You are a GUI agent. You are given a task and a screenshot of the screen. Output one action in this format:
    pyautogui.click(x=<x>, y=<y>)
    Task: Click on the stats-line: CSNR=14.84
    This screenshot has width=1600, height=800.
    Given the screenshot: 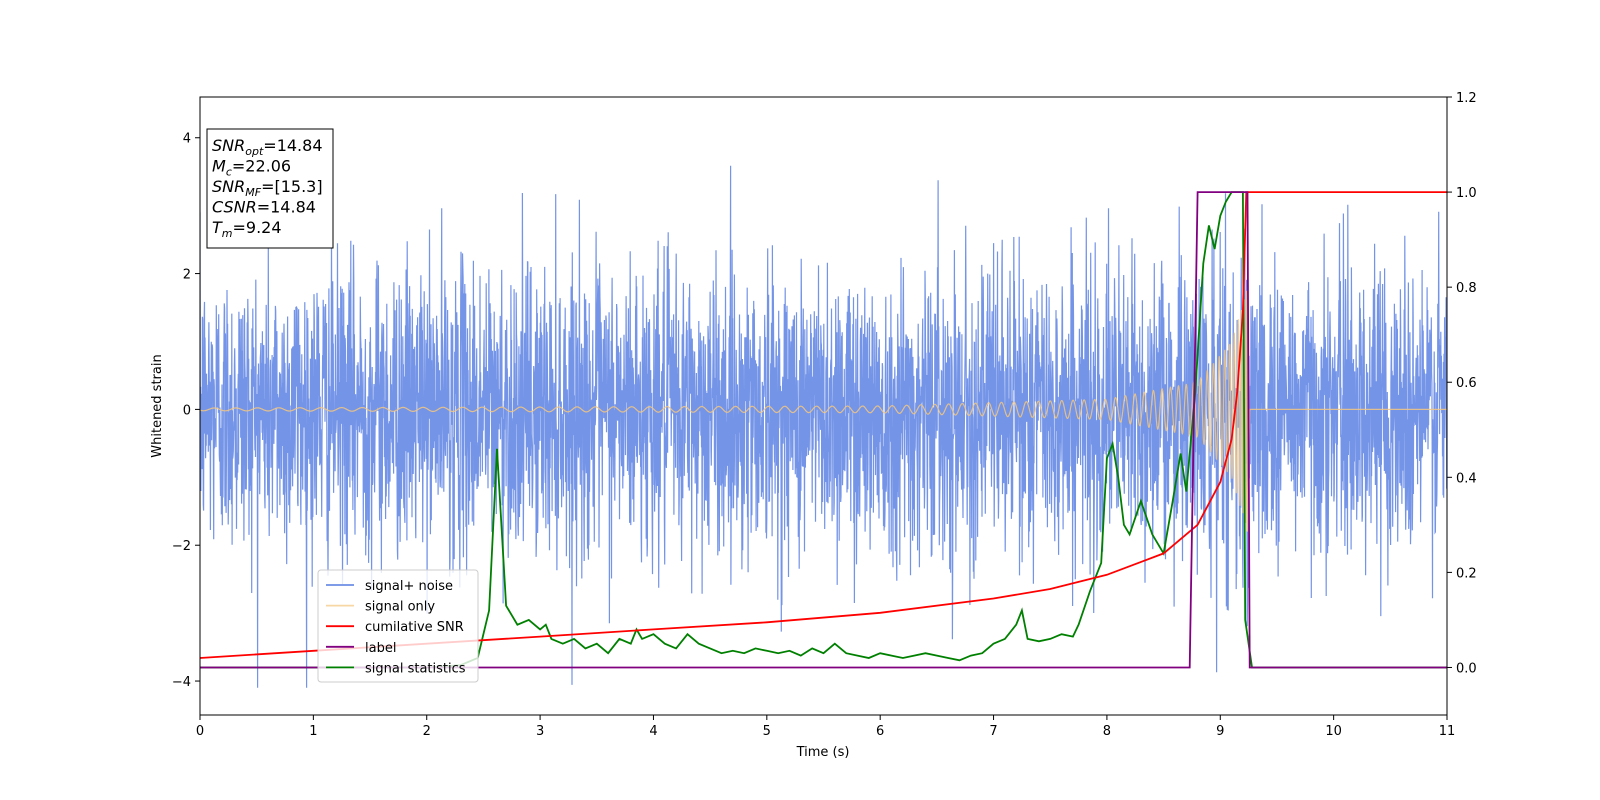 What is the action you would take?
    pyautogui.click(x=264, y=207)
    